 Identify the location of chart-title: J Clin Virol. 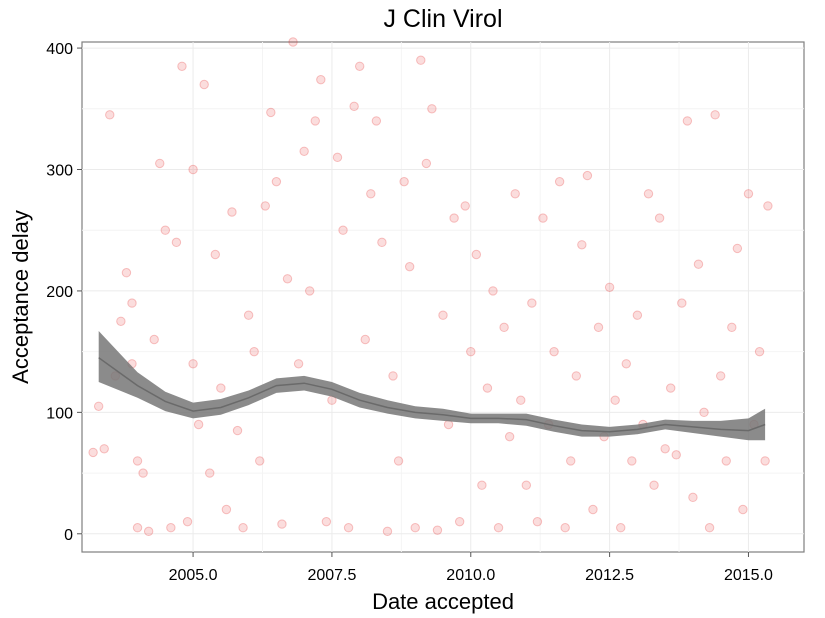
(442, 19).